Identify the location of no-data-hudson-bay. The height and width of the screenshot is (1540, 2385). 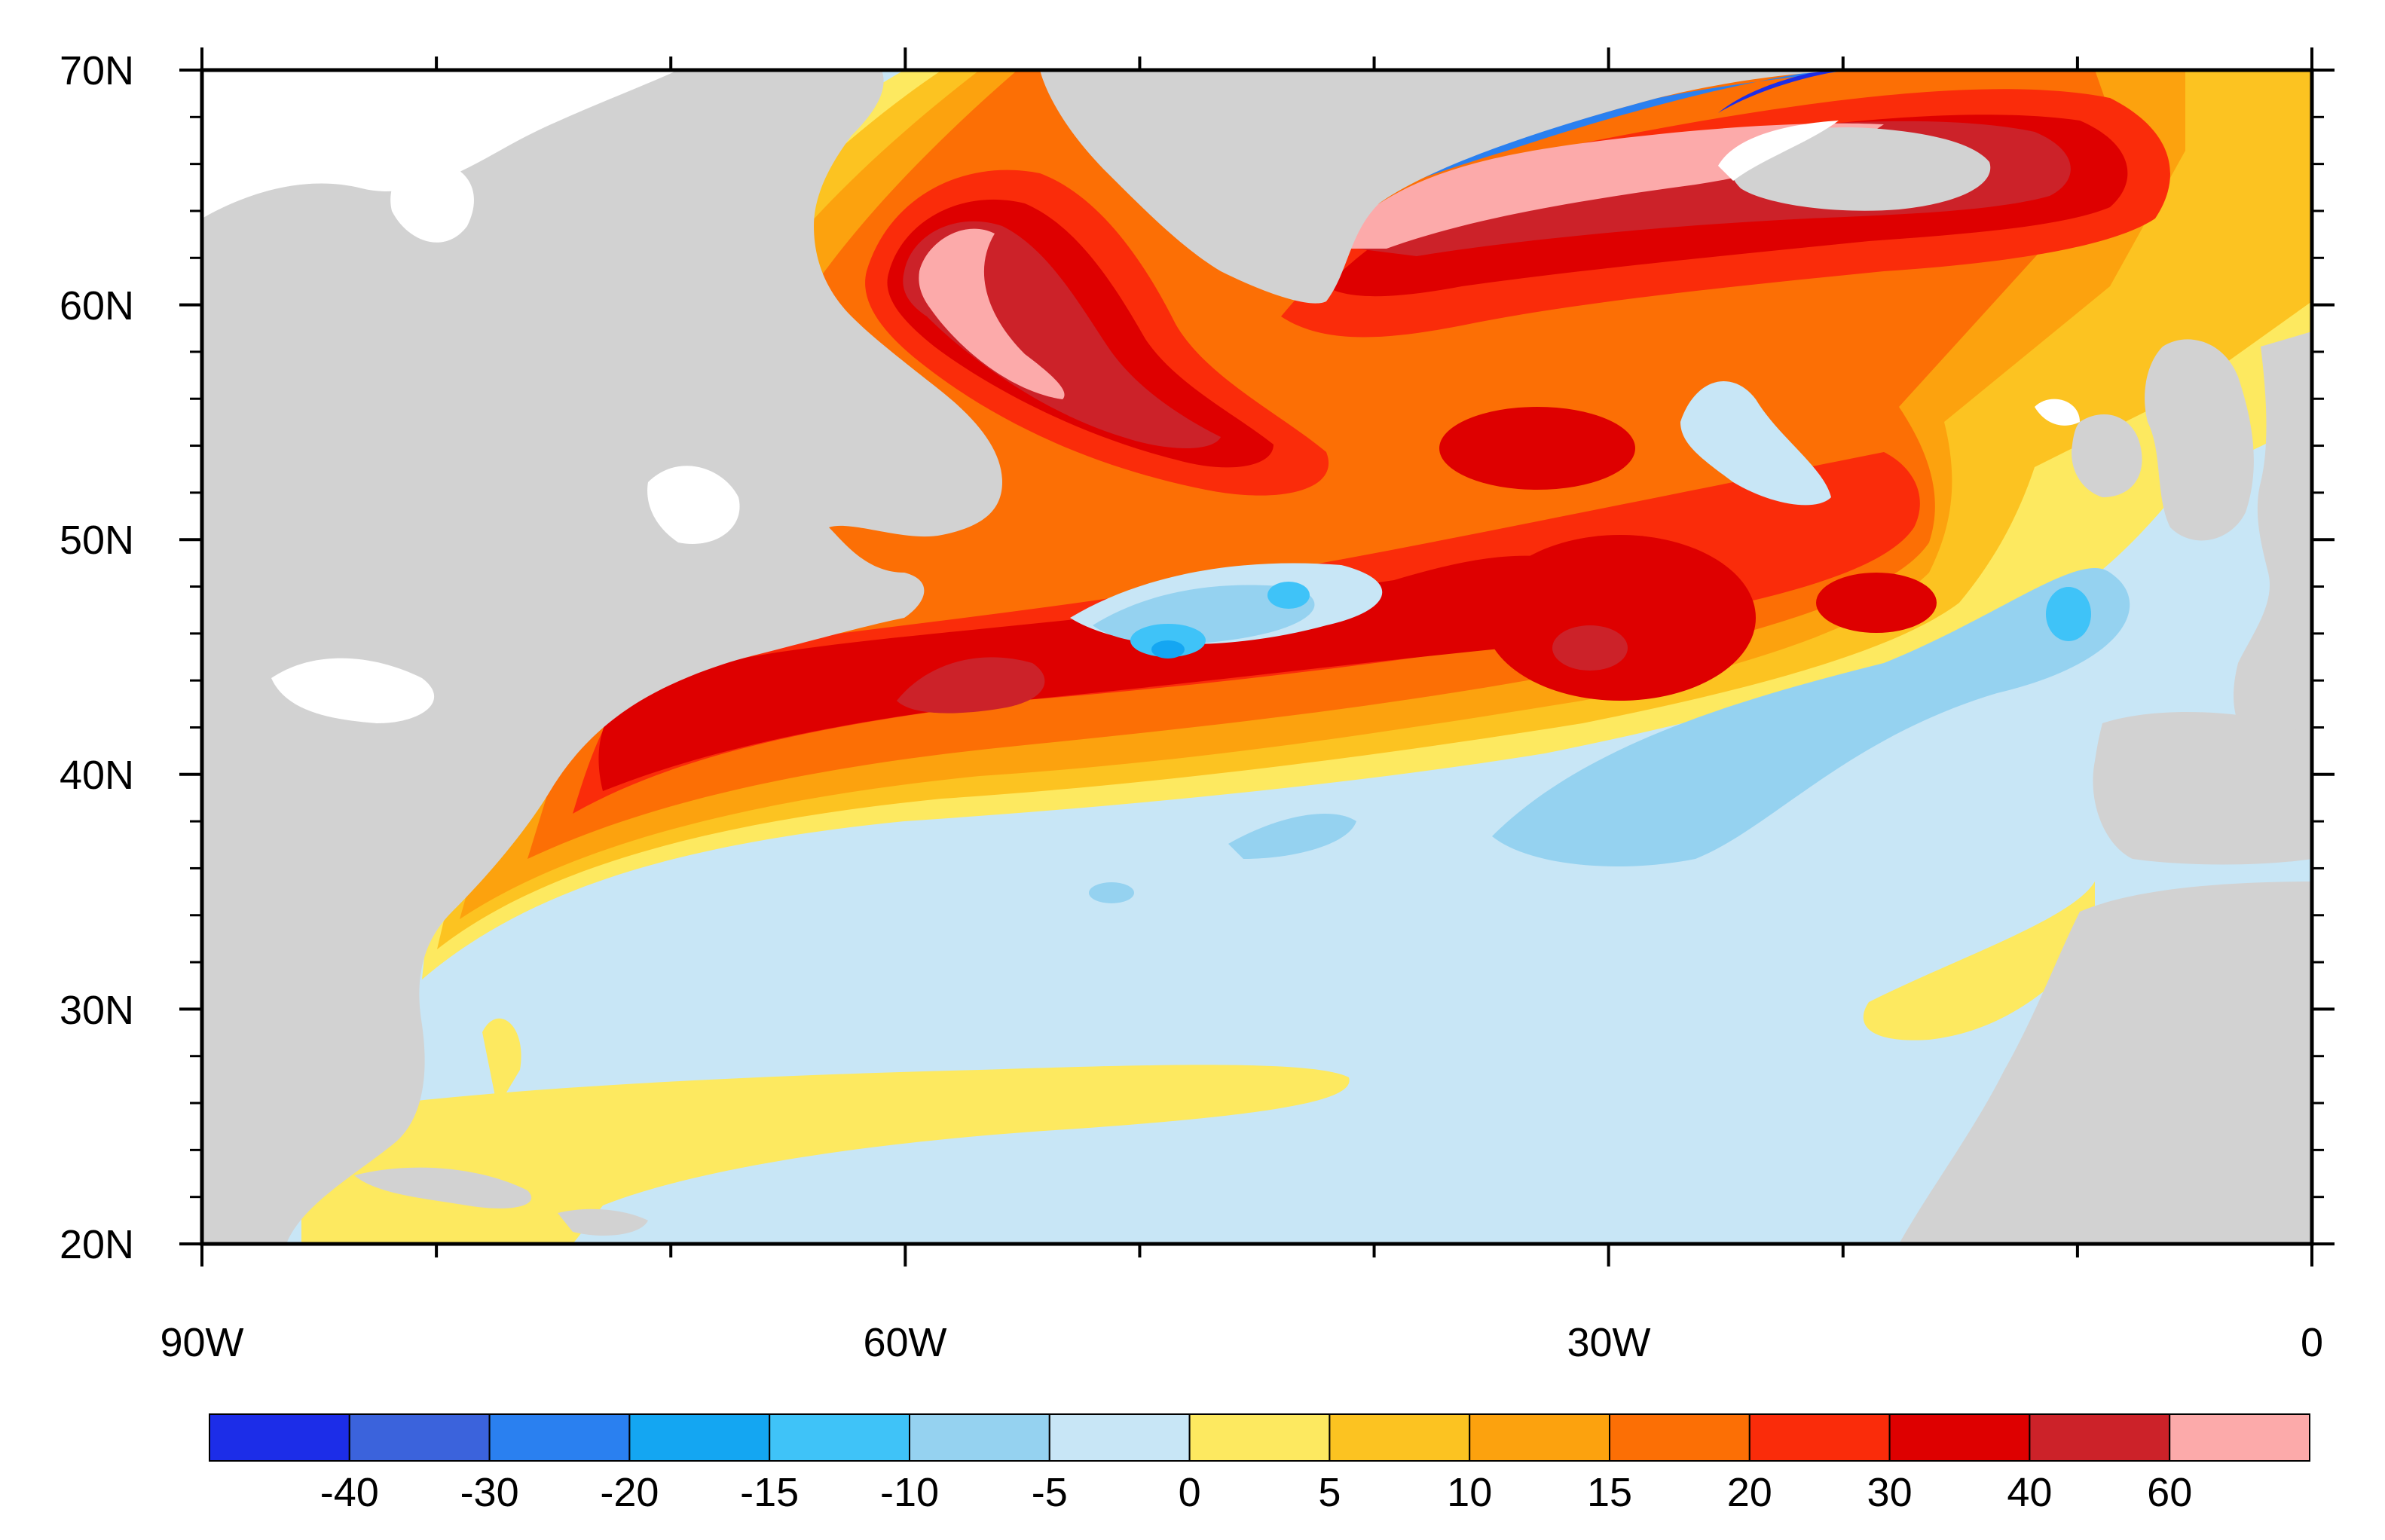
(432, 202).